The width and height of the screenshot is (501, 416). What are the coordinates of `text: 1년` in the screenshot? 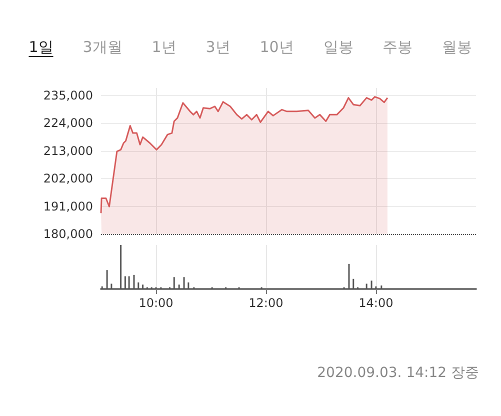 It's located at (164, 47).